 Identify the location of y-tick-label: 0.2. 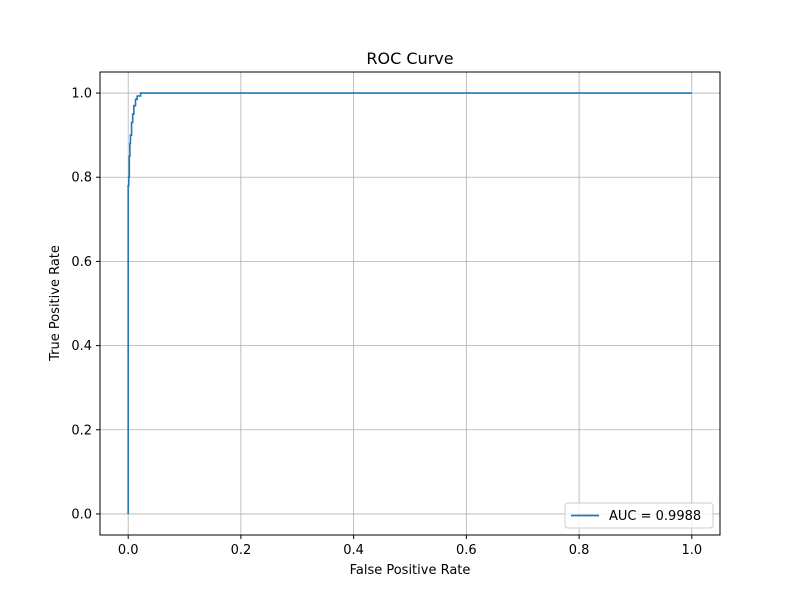
(81, 430).